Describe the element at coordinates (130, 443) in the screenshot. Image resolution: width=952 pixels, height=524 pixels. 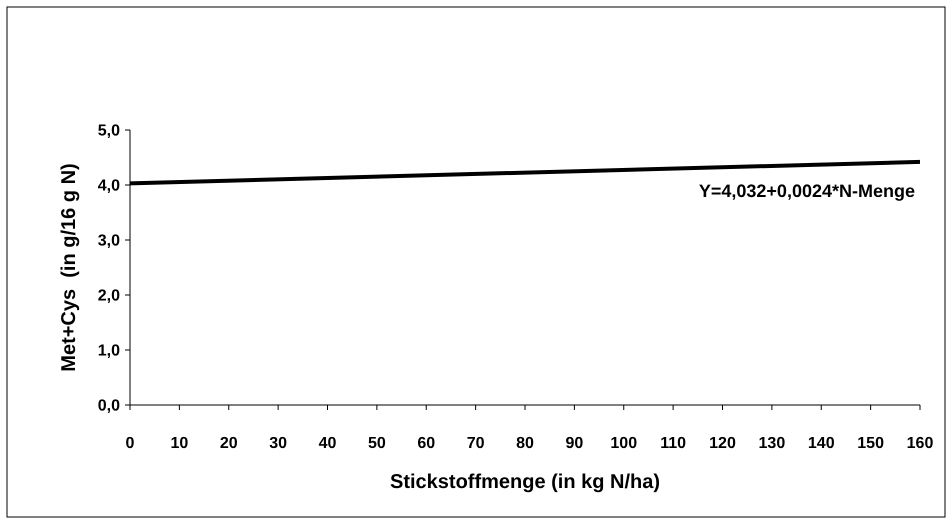
I see `x-tick-label: 0` at that location.